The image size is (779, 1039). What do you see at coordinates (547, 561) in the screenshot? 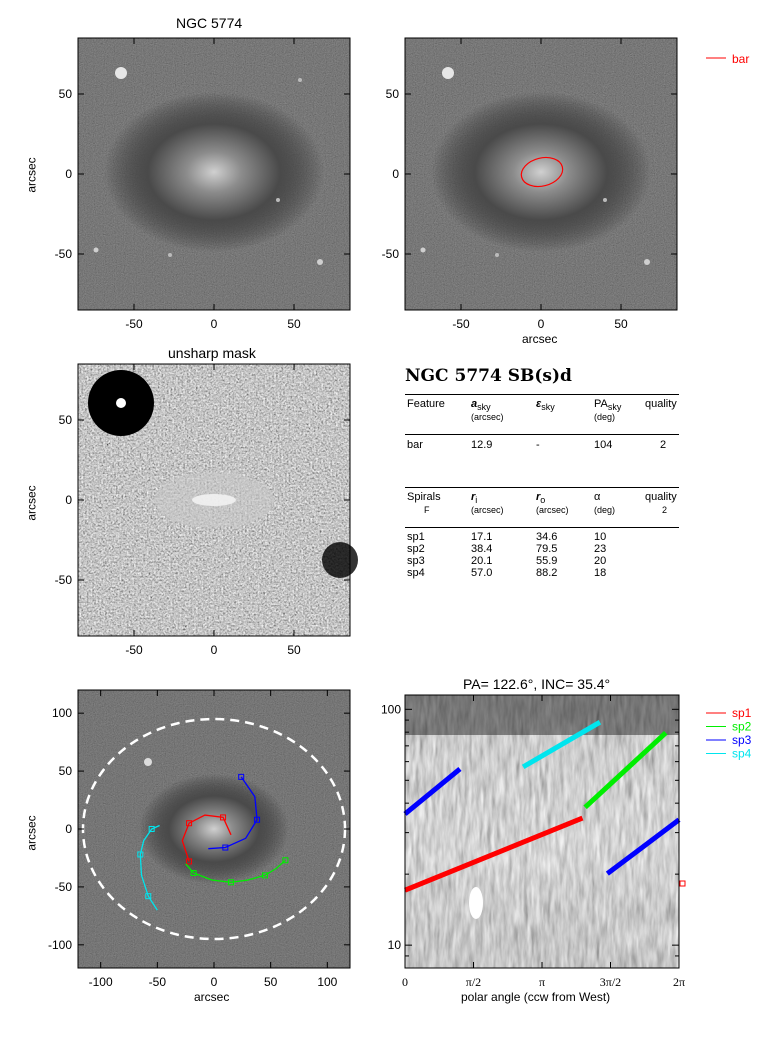
I see `spiral-row-ro: 55.9` at bounding box center [547, 561].